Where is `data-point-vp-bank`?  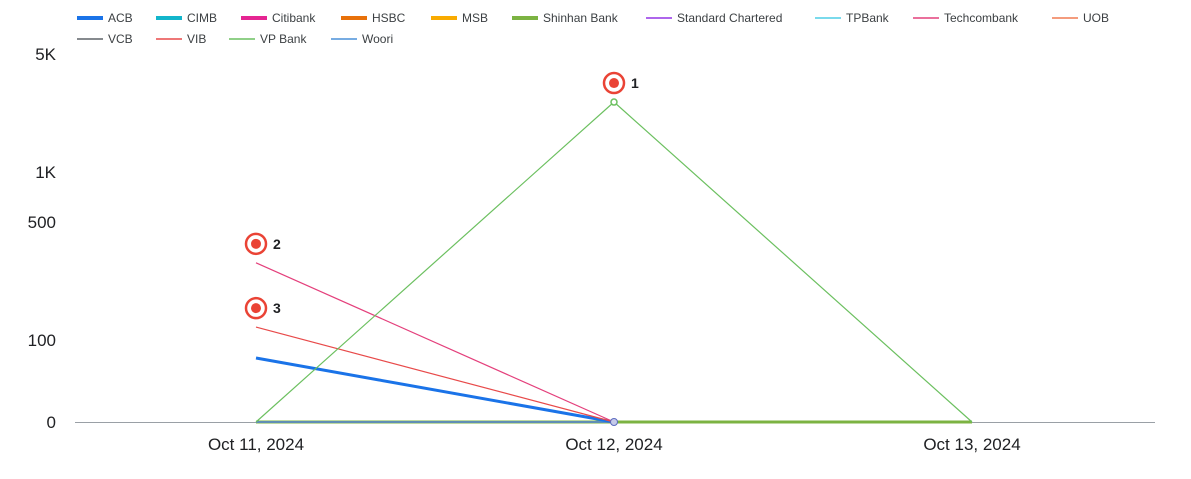
data-point-vp-bank is located at coordinates (614, 102).